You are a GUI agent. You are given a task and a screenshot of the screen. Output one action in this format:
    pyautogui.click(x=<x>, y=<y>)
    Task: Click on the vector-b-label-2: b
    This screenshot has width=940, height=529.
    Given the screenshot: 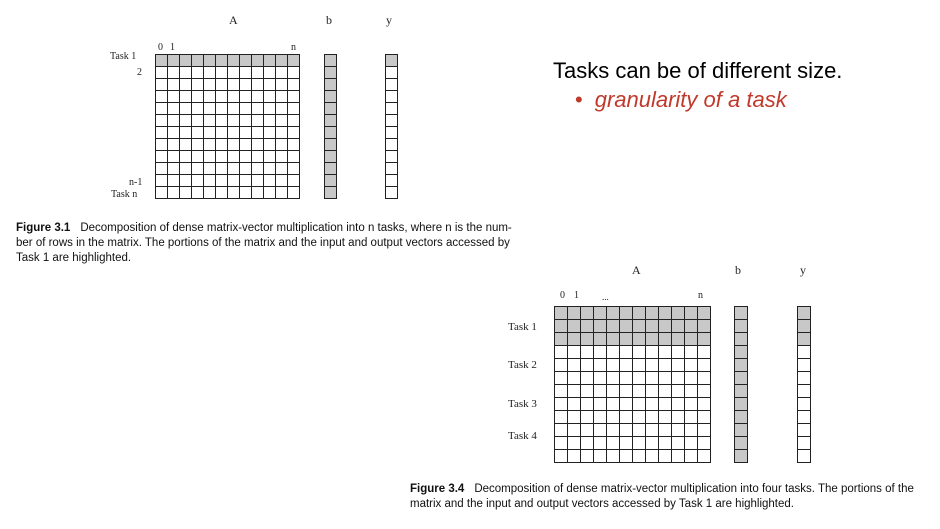 What is the action you would take?
    pyautogui.click(x=738, y=270)
    